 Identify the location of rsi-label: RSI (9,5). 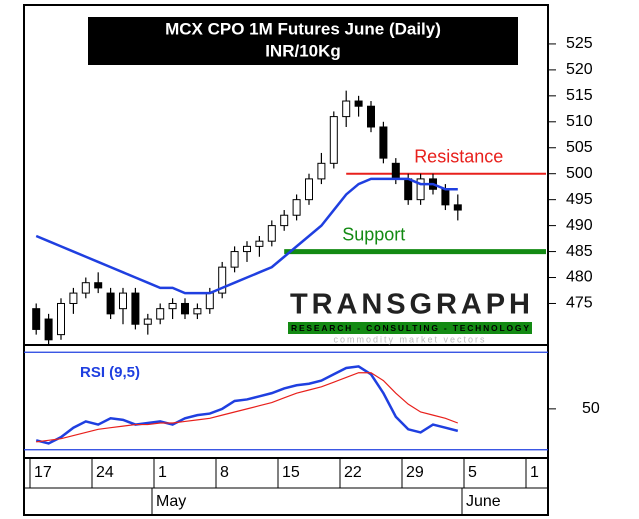
(110, 372).